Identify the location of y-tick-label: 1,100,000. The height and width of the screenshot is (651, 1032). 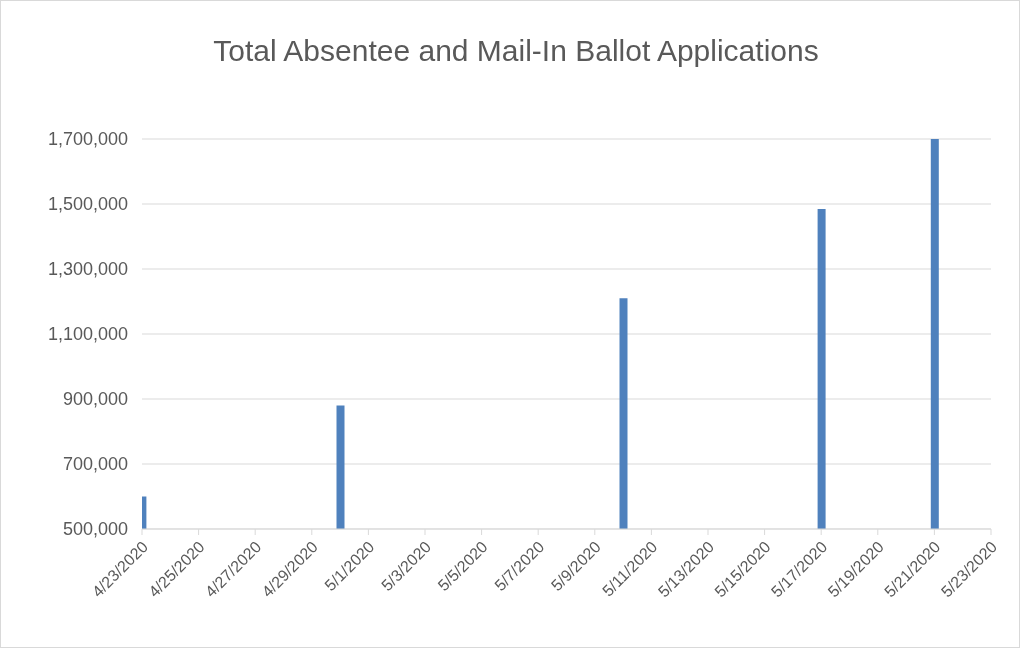
(87, 334).